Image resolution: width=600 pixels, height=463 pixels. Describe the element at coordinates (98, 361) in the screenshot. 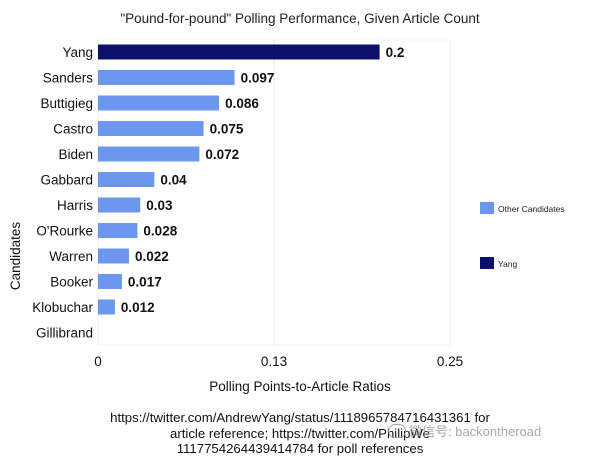

I see `x-tick-label: 0` at that location.